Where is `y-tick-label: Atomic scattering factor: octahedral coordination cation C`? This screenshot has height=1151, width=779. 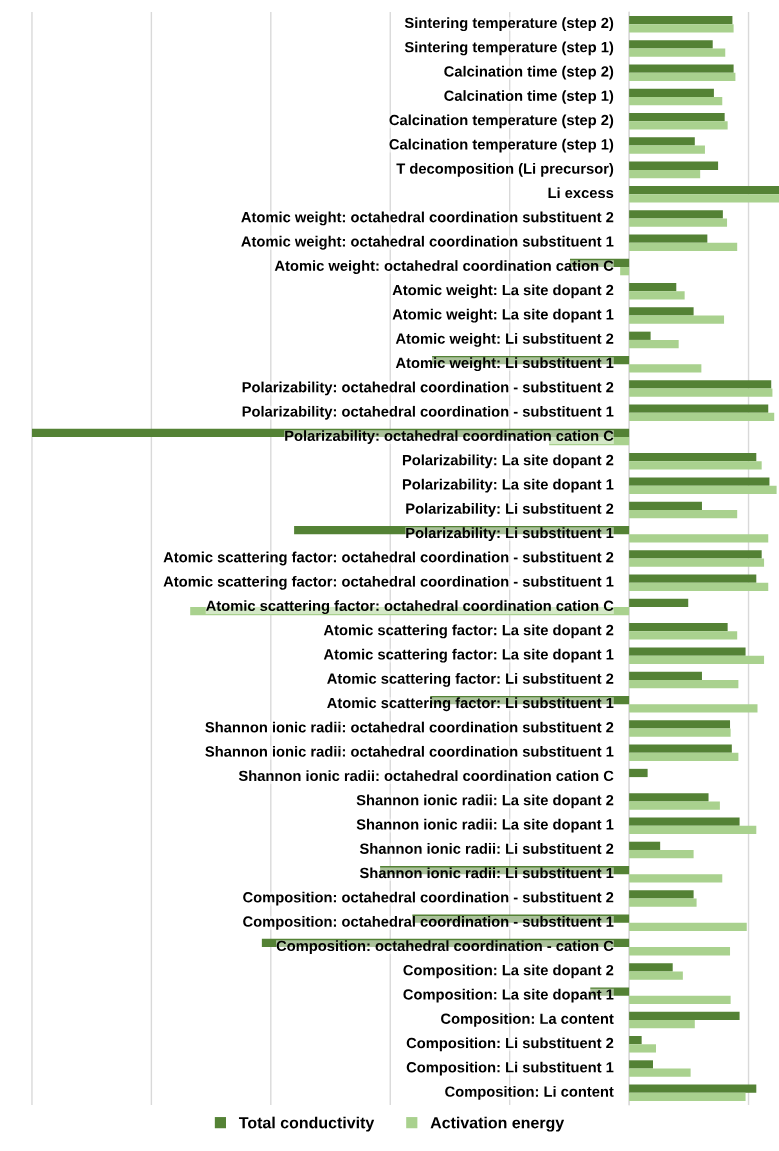
y-tick-label: Atomic scattering factor: octahedral coordination cation C is located at coordinates (410, 607).